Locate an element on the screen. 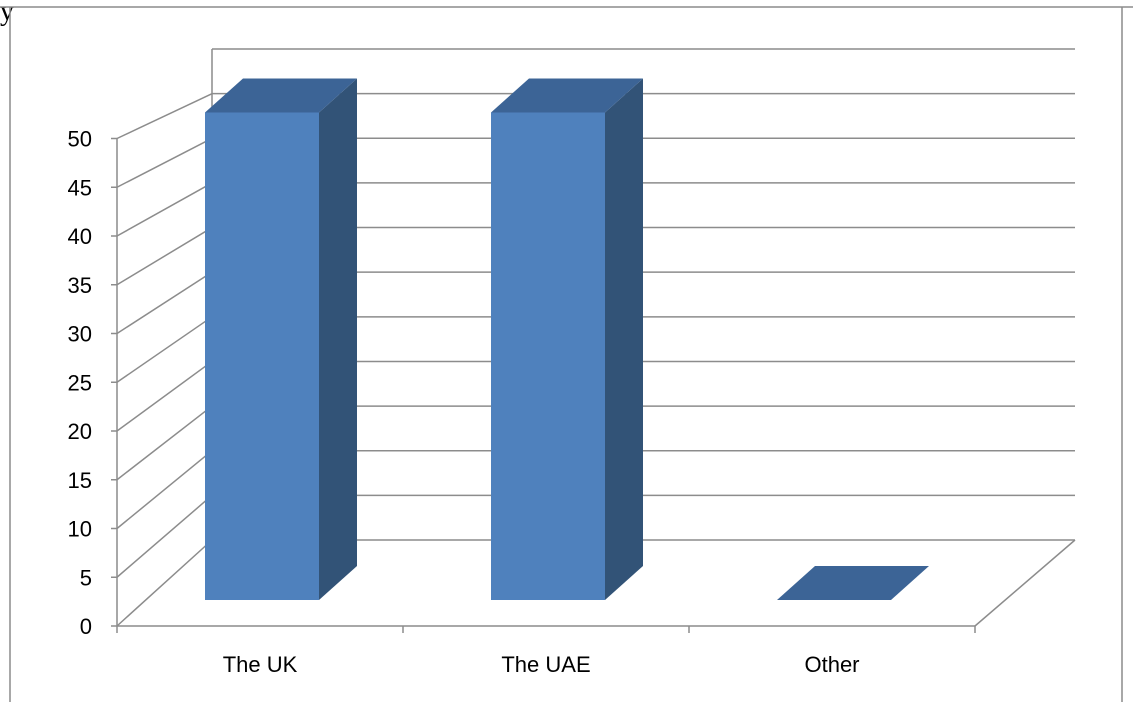 The height and width of the screenshot is (702, 1133). cropped-text-fragment: y is located at coordinates (7, 13).